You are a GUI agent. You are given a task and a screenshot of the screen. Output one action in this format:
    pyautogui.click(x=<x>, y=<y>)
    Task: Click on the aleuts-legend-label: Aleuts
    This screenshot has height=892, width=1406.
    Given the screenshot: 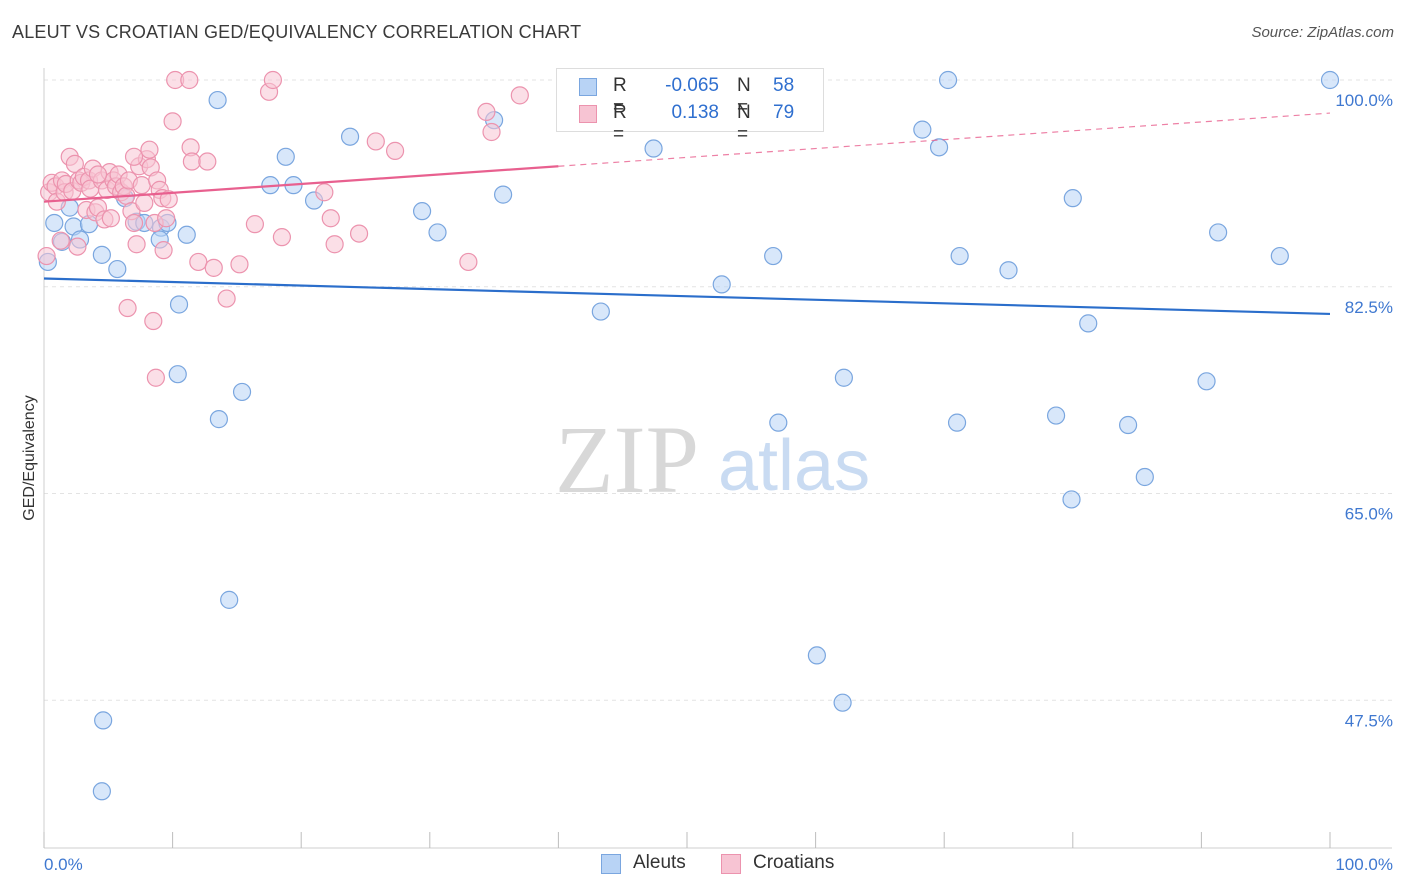 What is the action you would take?
    pyautogui.click(x=659, y=862)
    